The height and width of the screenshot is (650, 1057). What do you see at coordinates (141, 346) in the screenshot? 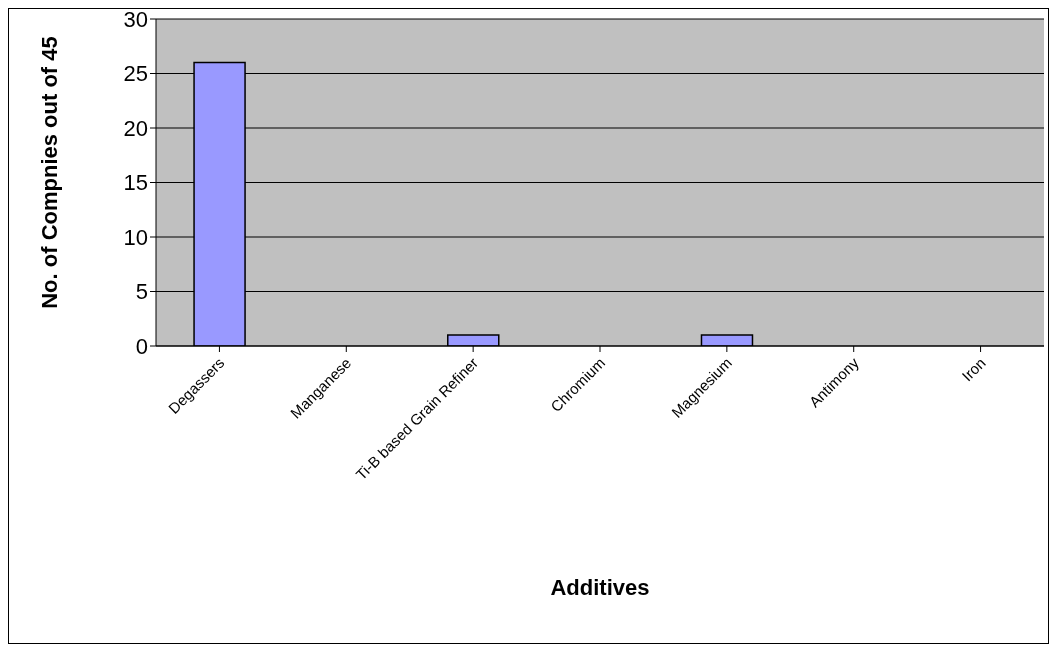
I see `y-tick-label: 0` at bounding box center [141, 346].